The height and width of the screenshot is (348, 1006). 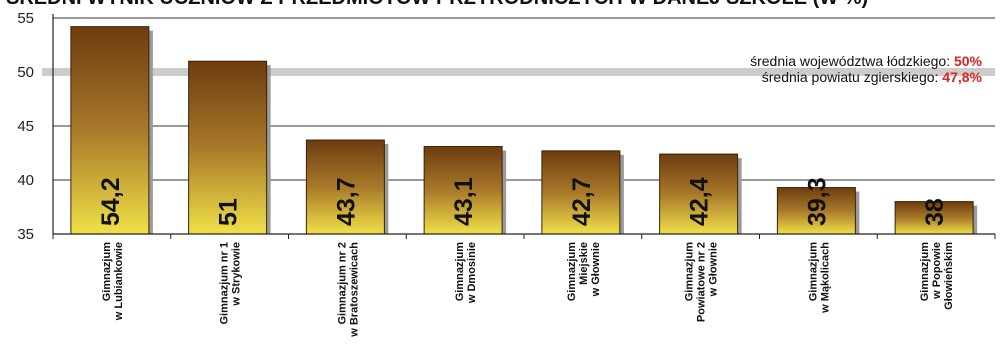 I want to click on x-tick-label-line: Głowieńskim, so click(x=949, y=276).